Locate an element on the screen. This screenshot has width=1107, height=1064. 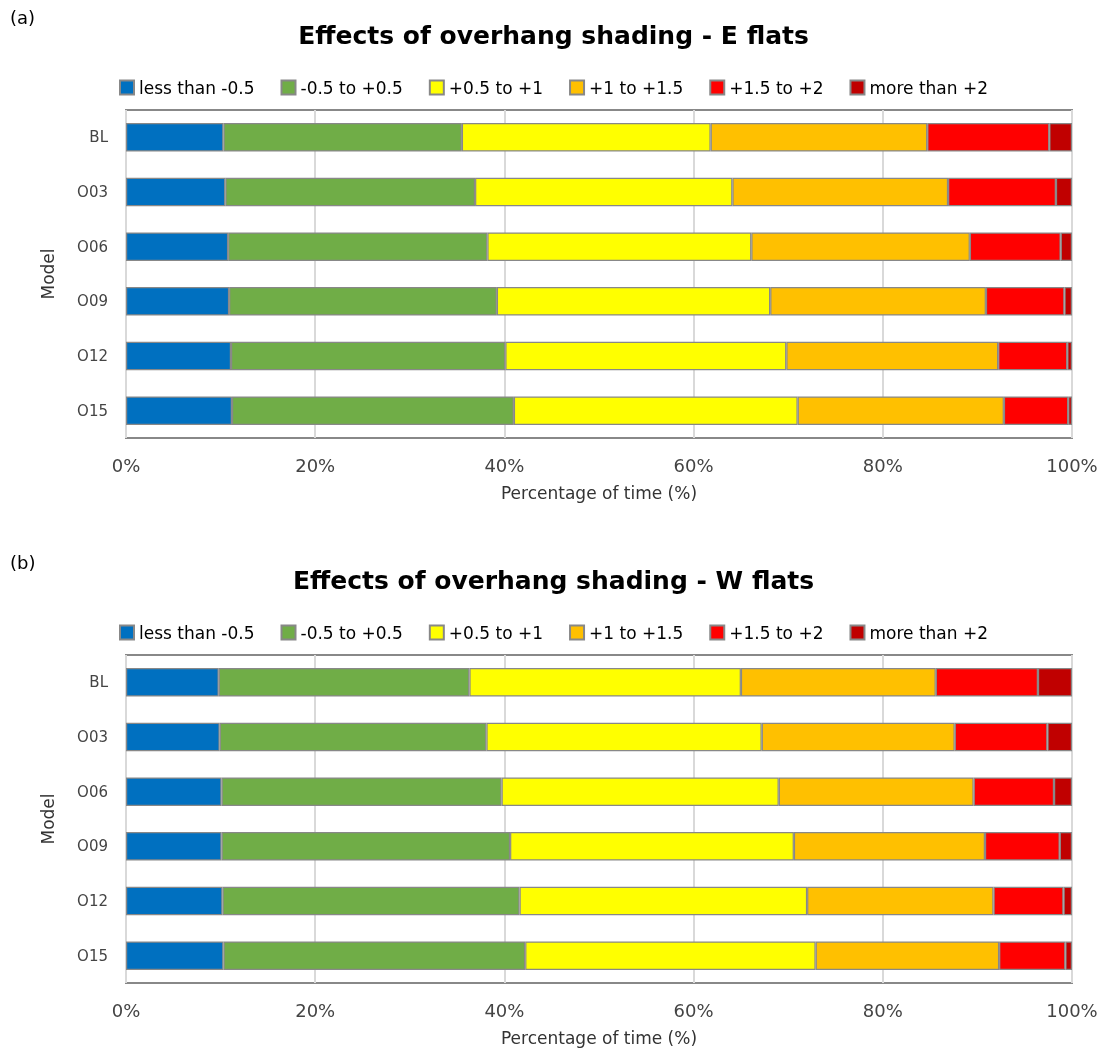
text: (a) is located at coordinates (23, 17).